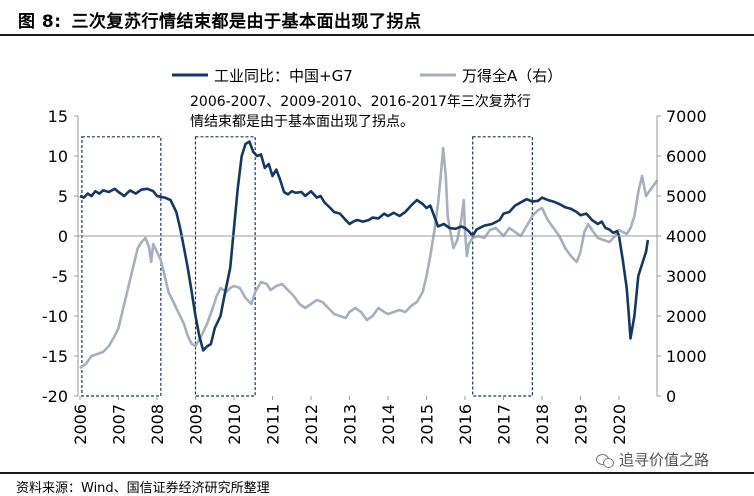 Image resolution: width=754 pixels, height=496 pixels. I want to click on figure-label: 图 8:, so click(40, 22).